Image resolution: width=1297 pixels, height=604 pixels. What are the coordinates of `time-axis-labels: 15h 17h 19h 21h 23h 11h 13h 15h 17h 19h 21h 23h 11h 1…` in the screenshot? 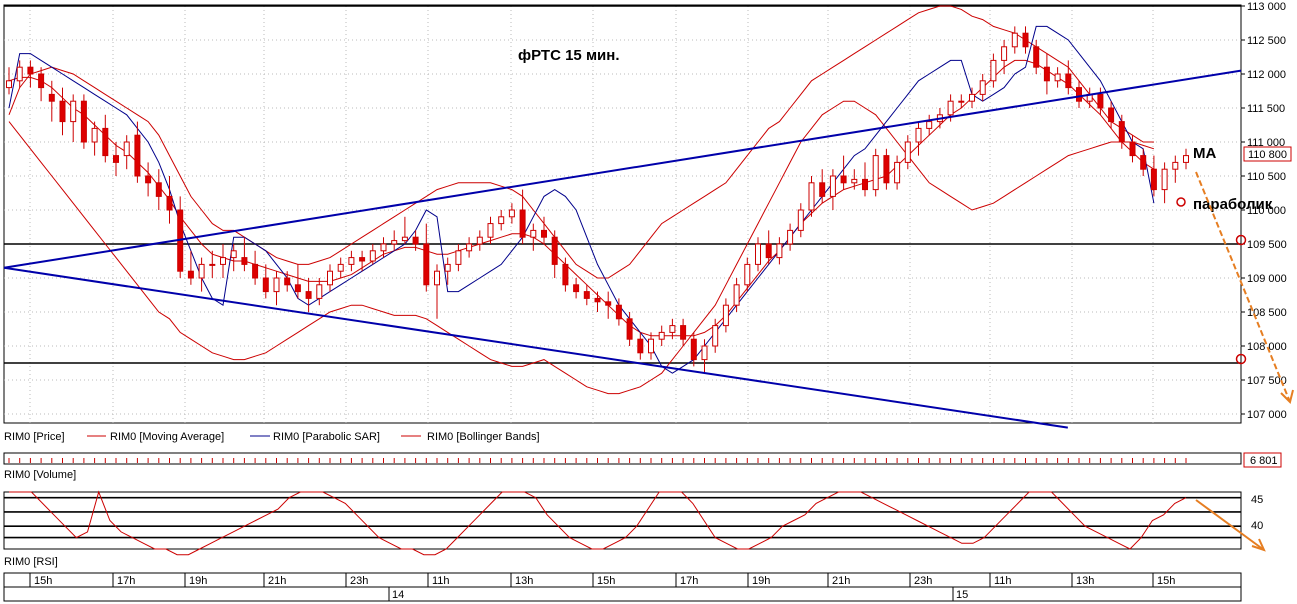 It's located at (602, 587).